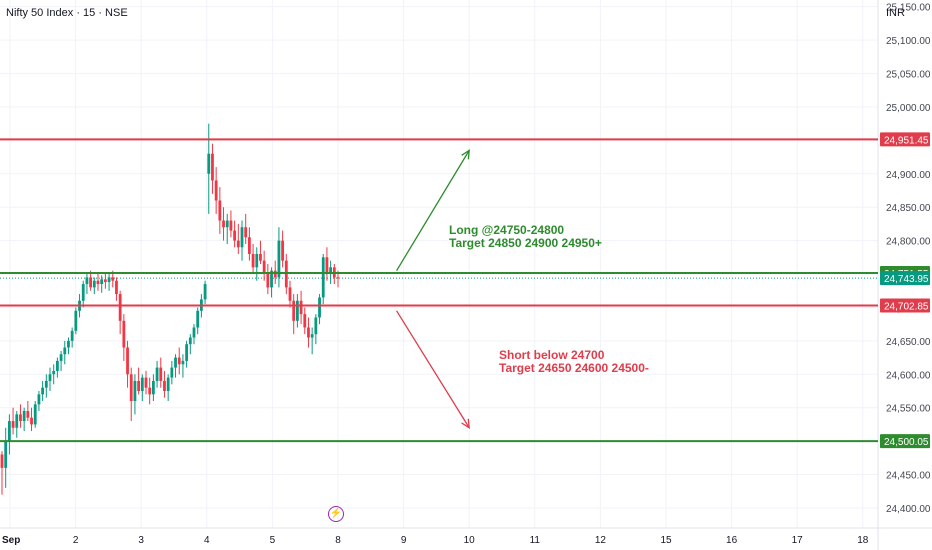 This screenshot has width=932, height=550. I want to click on long-arrow-line, so click(433, 211).